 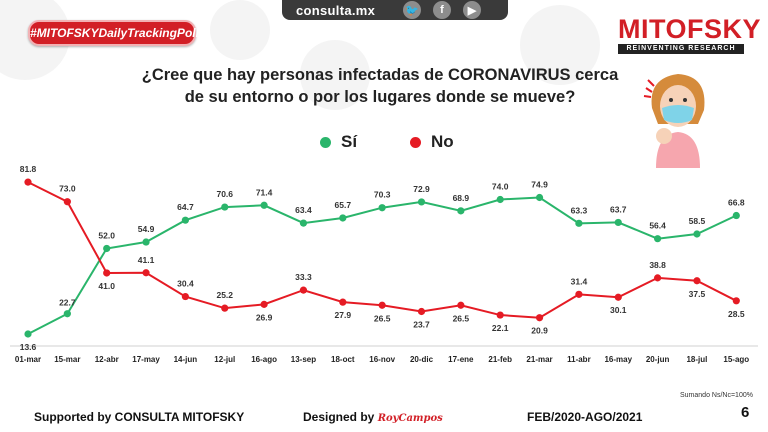 I want to click on data-label: 30.1, so click(x=618, y=310).